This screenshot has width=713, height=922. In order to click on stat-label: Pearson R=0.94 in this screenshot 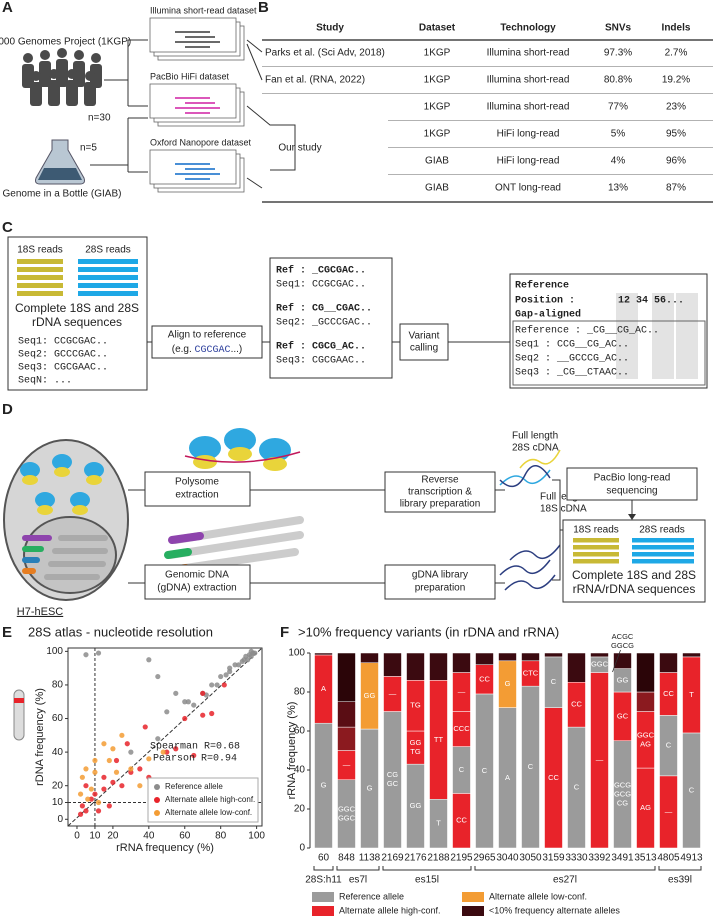, I will do `click(195, 759)`.